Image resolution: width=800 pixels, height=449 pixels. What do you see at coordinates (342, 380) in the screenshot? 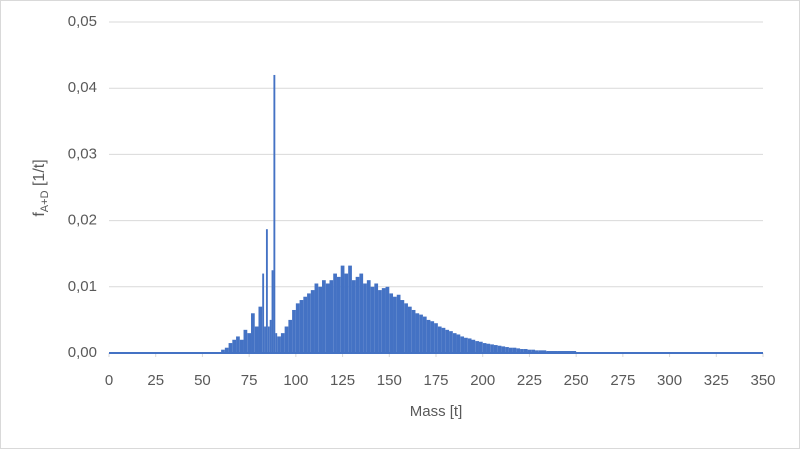
I see `x-tick-label: 125` at bounding box center [342, 380].